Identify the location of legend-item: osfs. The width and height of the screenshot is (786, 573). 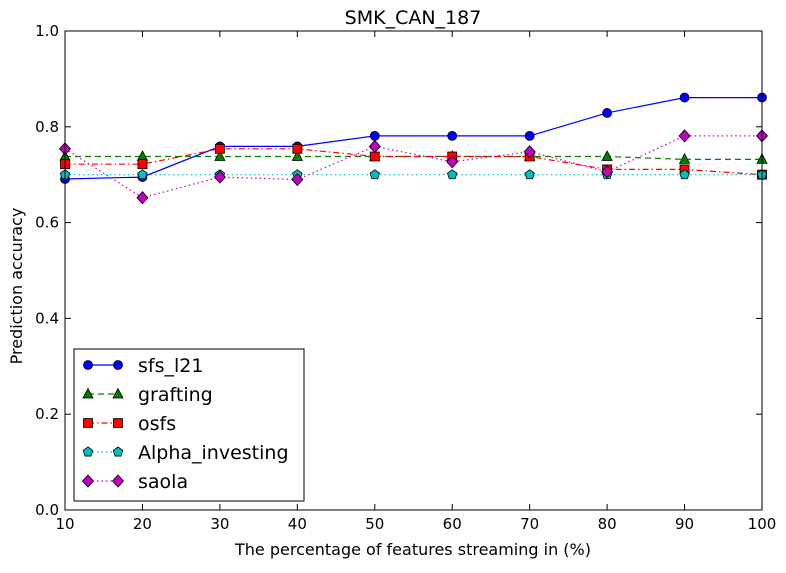
(129, 424).